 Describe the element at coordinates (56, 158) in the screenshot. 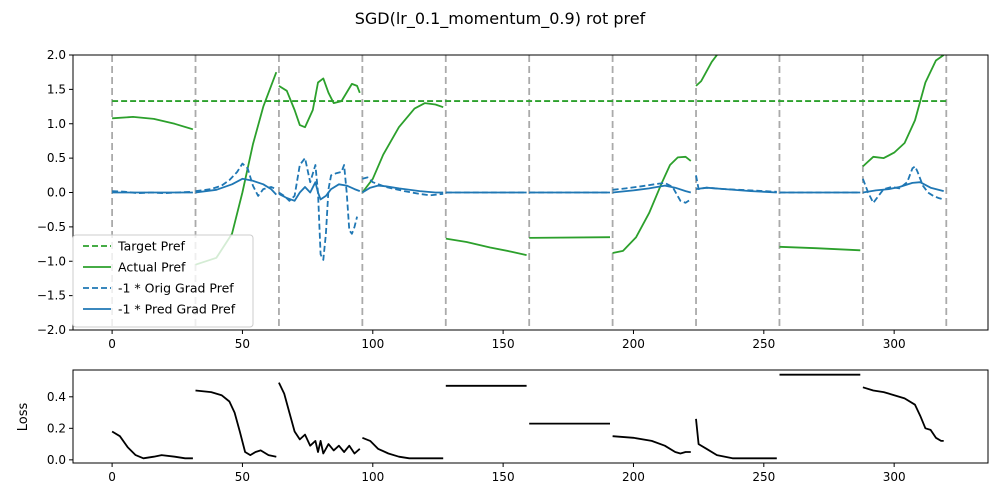

I see `y-tick-label: 0.5` at that location.